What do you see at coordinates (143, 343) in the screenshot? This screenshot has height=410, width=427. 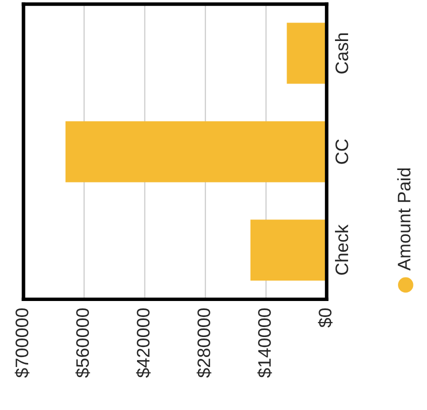 I see `x-tick-label: $420000` at bounding box center [143, 343].